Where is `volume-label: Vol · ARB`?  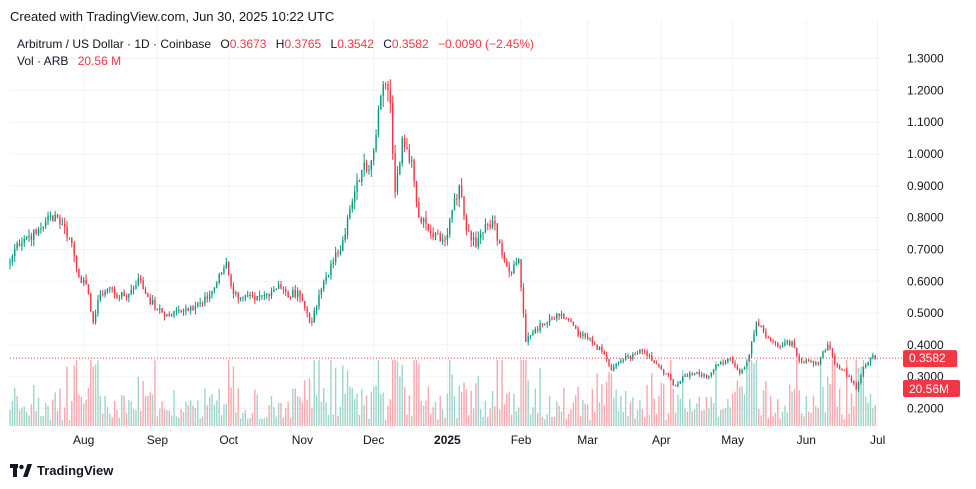
volume-label: Vol · ARB is located at coordinates (43, 61).